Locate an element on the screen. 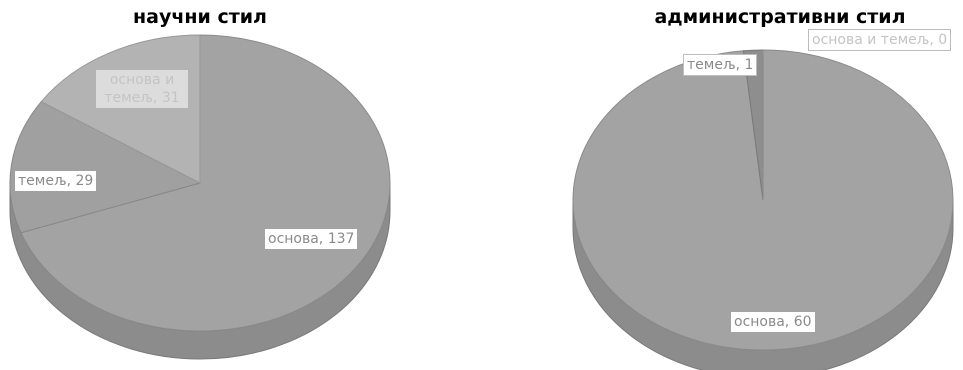 The width and height of the screenshot is (963, 370). data-label-temelj: темељ, 29 is located at coordinates (56, 181).